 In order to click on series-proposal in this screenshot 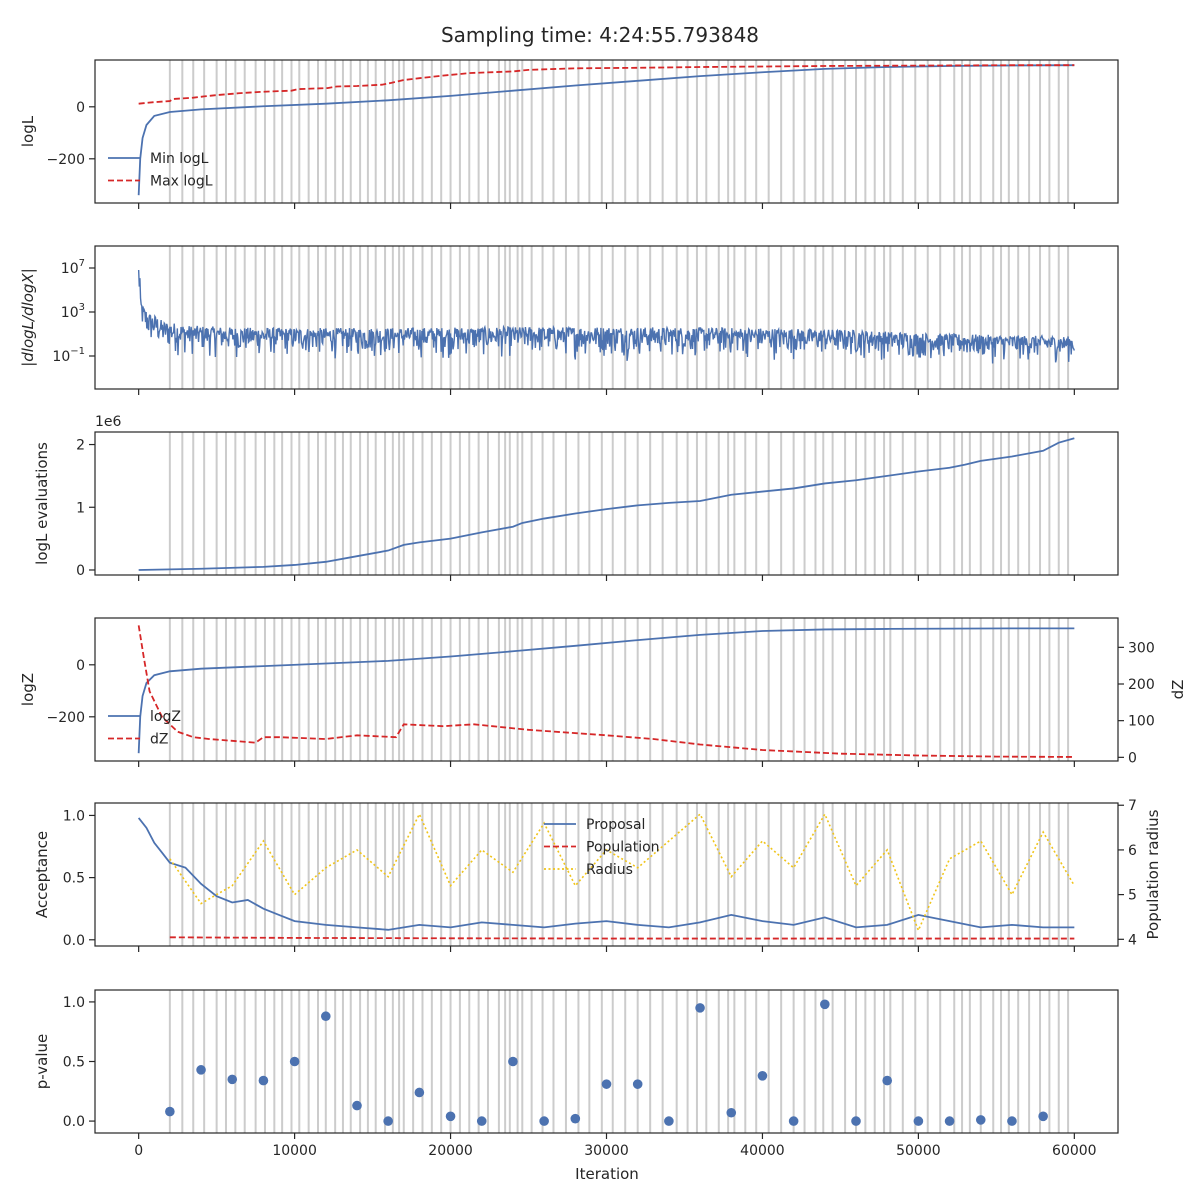, I will do `click(606, 874)`.